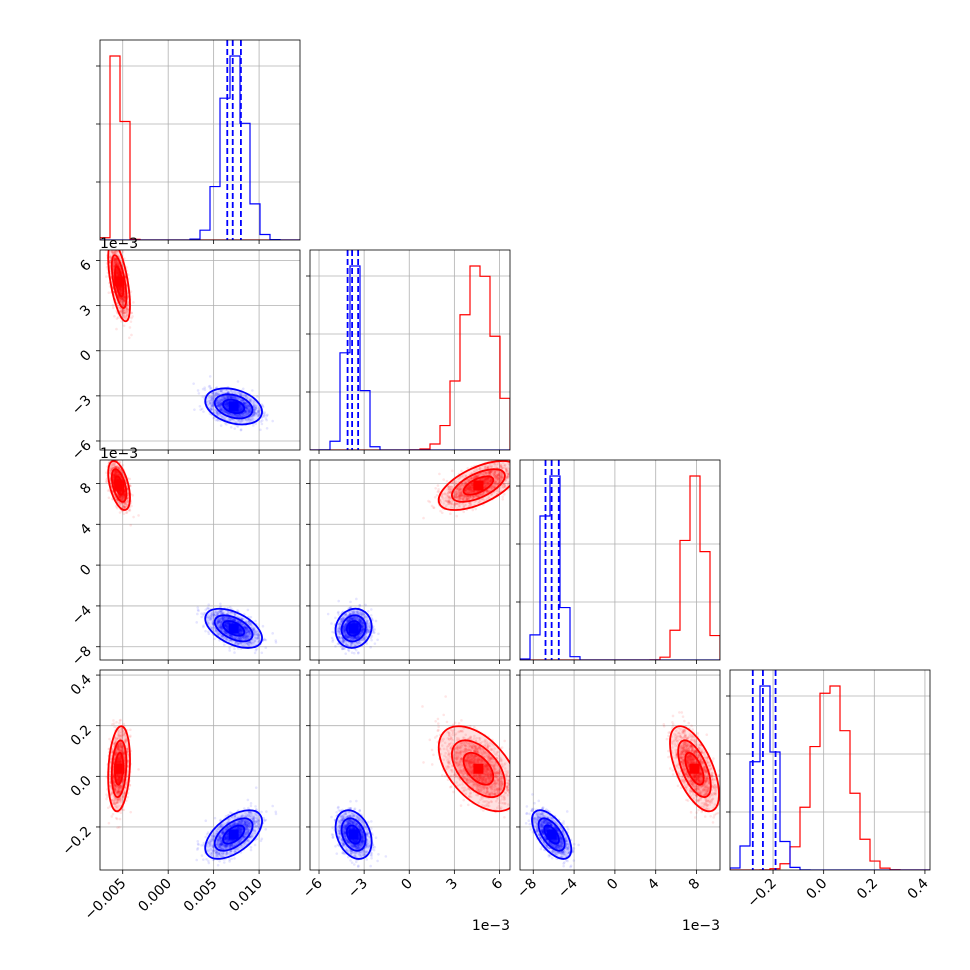 The width and height of the screenshot is (970, 970). I want to click on red-histogram, so click(410, 357).